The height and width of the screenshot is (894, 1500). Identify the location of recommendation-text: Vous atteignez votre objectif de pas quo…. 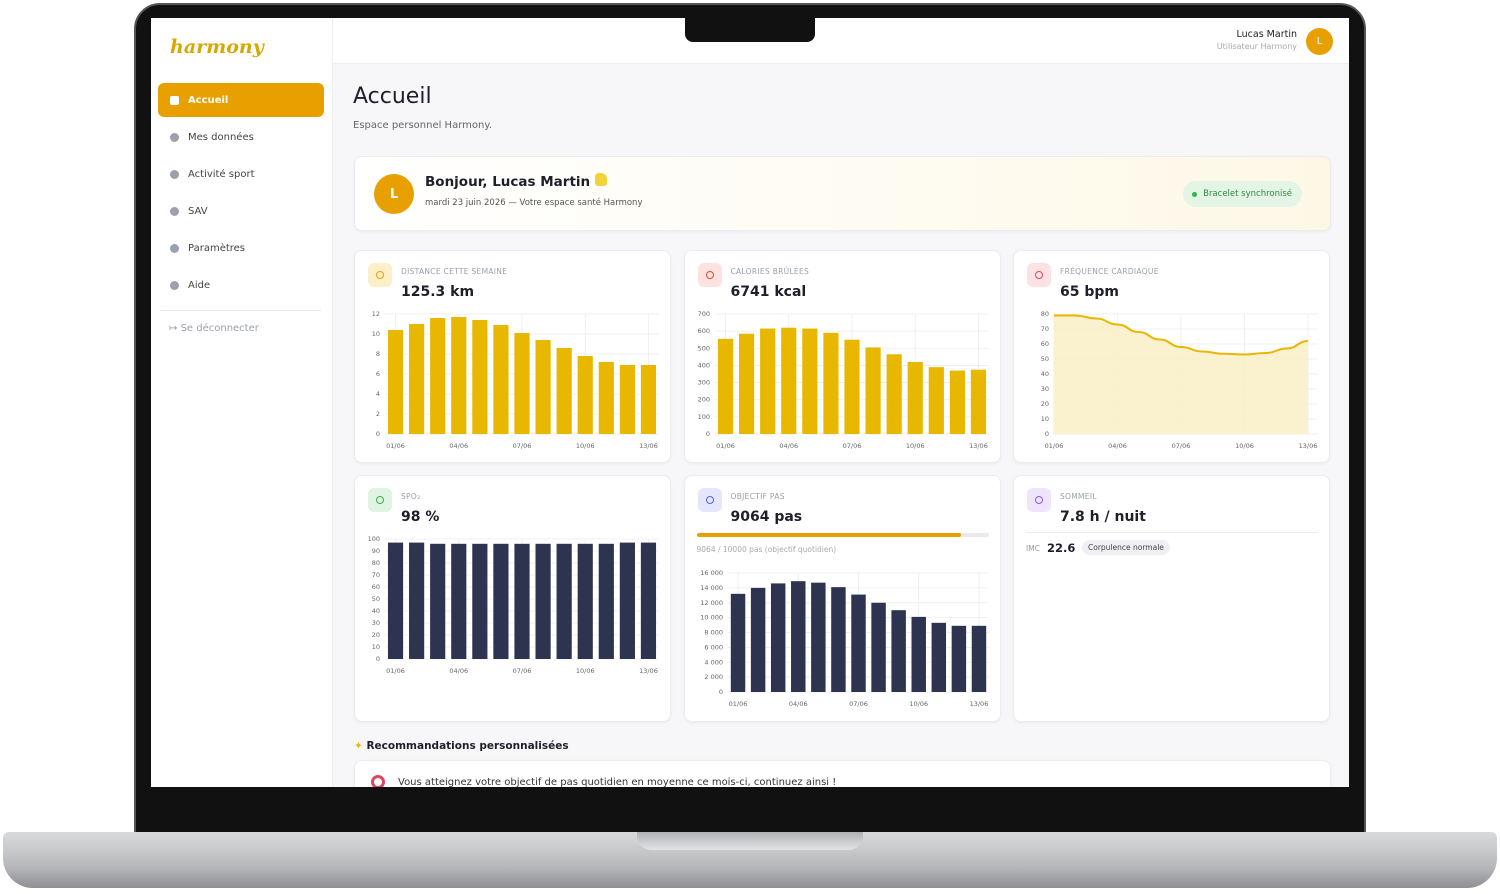
(617, 782).